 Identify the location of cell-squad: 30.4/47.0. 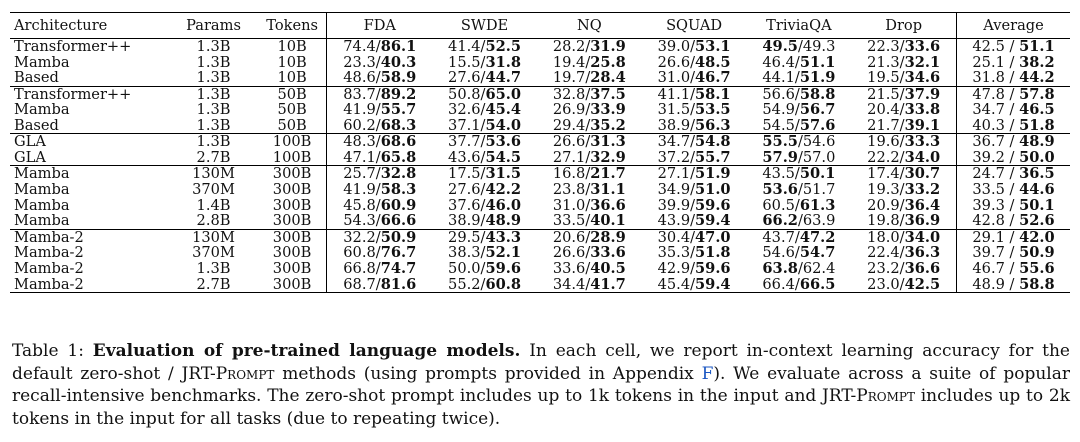
(694, 237).